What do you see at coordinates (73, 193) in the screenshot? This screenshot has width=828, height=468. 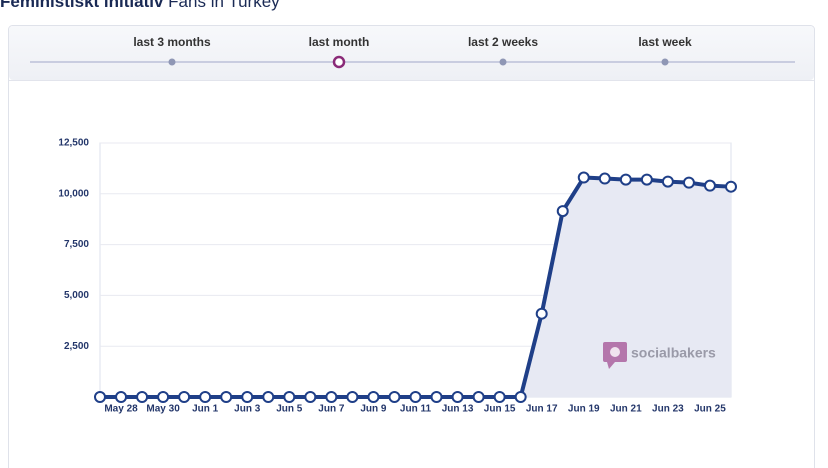 I see `y-tick-label: 10,000` at bounding box center [73, 193].